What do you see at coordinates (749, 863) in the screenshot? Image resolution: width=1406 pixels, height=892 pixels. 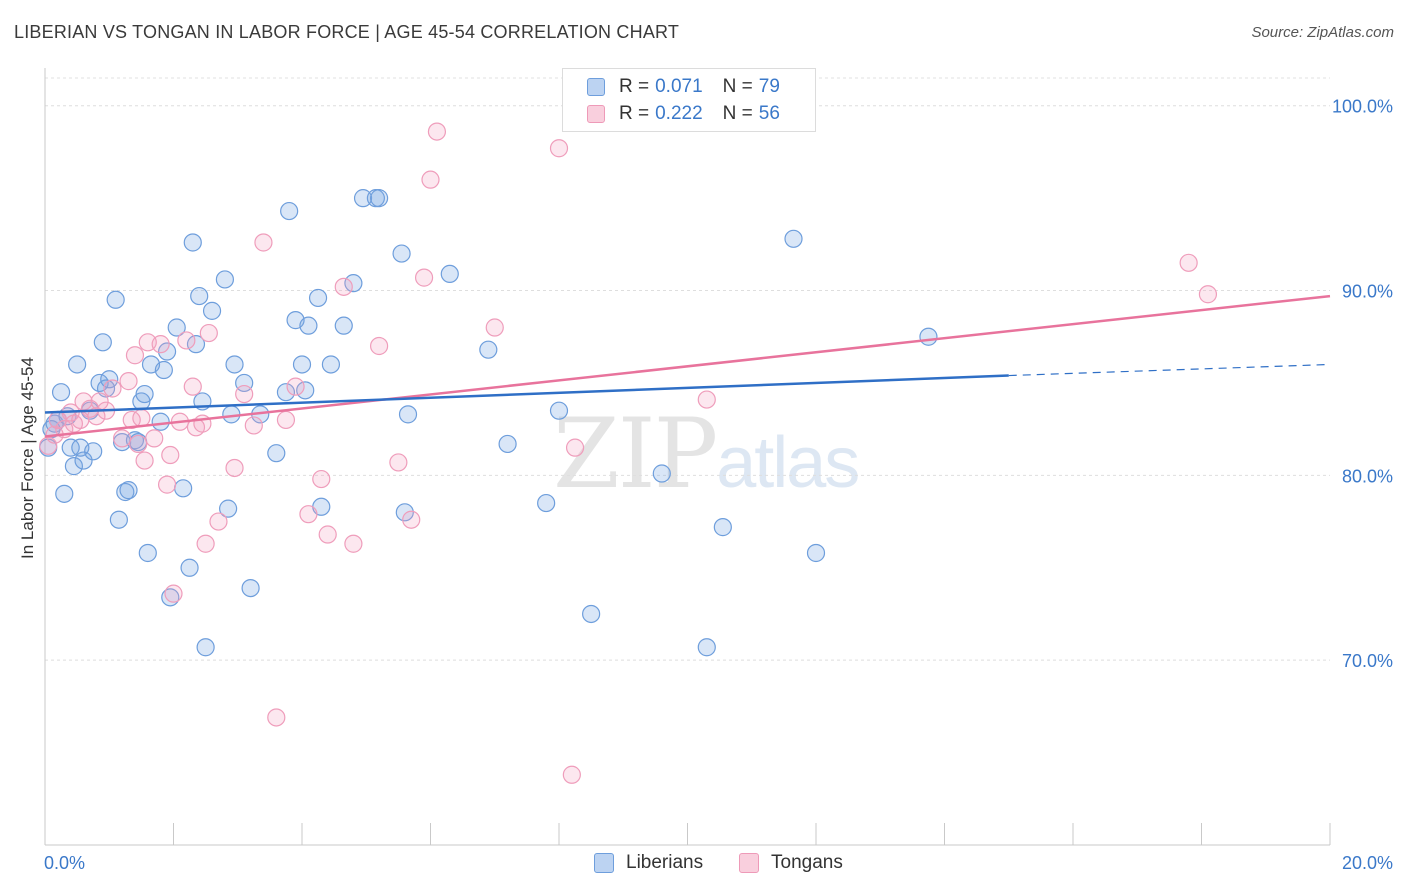 I see `tongans-legend-swatch` at bounding box center [749, 863].